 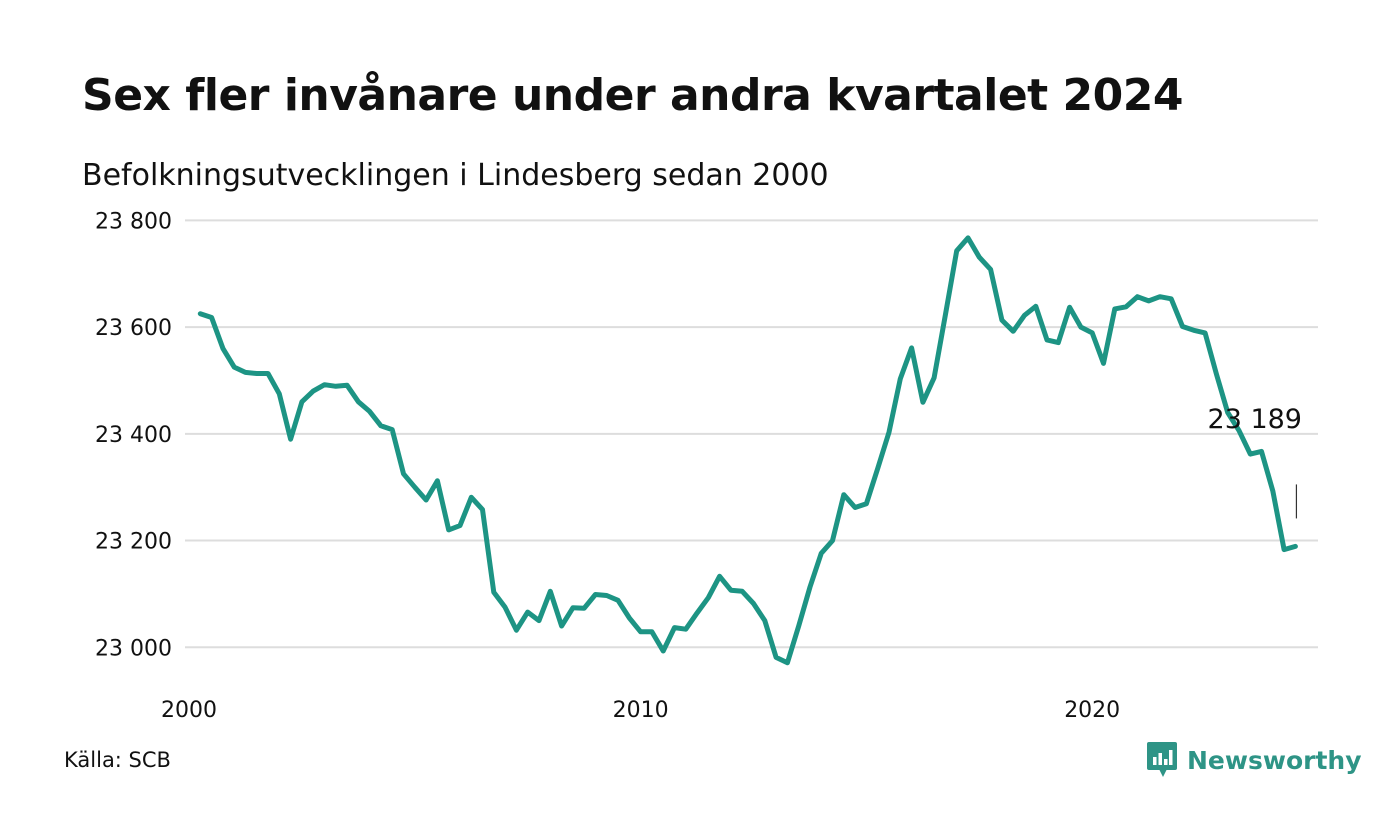 What do you see at coordinates (1255, 419) in the screenshot?
I see `last-value-label: 23 189` at bounding box center [1255, 419].